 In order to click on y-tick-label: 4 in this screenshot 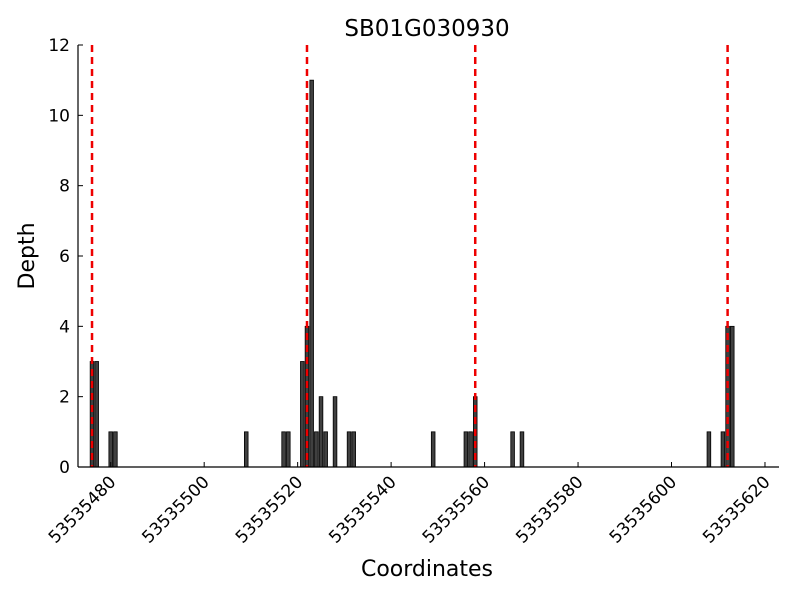, I will do `click(64, 327)`.